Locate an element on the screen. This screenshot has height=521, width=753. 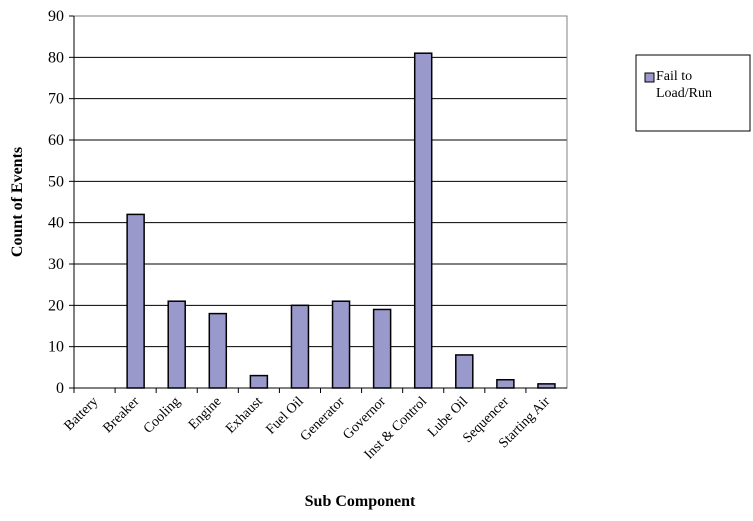
x-tick-label: Breaker is located at coordinates (122, 415).